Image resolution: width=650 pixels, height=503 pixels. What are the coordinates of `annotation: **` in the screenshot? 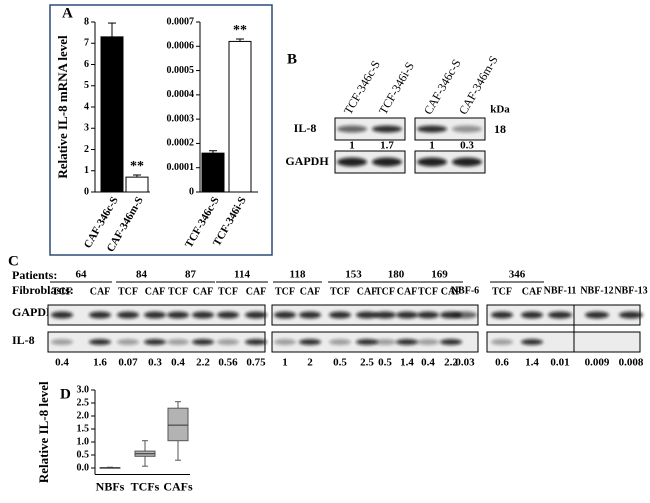 It's located at (137, 166).